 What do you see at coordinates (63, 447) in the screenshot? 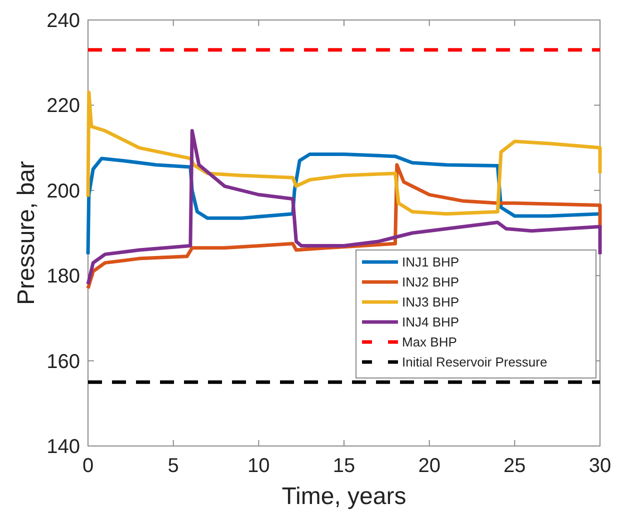
I see `y-tick-label: 140` at bounding box center [63, 447].